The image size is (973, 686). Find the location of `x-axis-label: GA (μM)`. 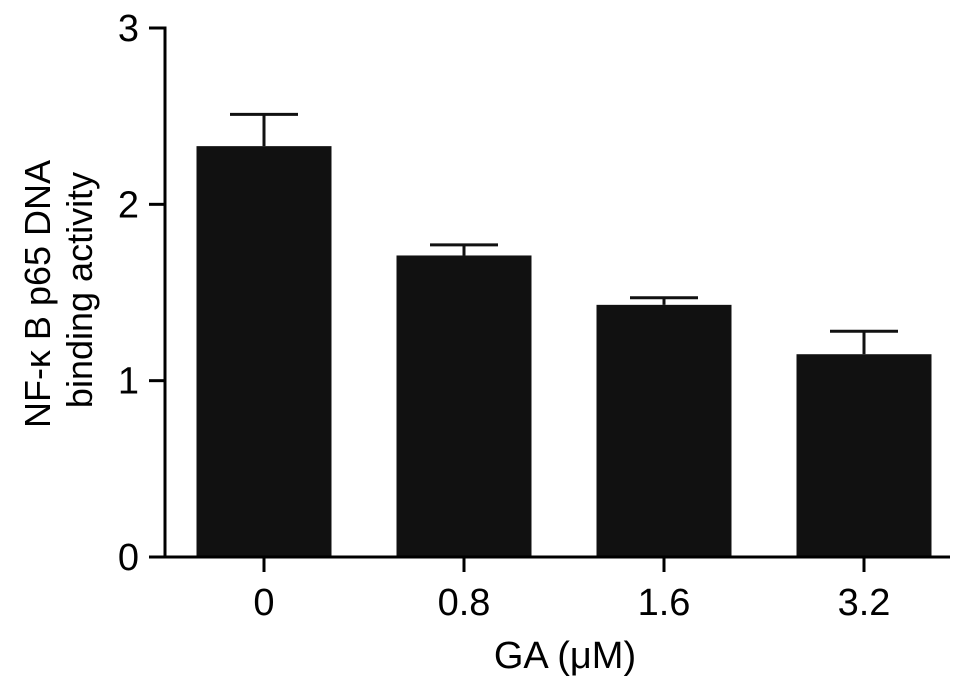

x-axis-label: GA (μM) is located at coordinates (565, 656).